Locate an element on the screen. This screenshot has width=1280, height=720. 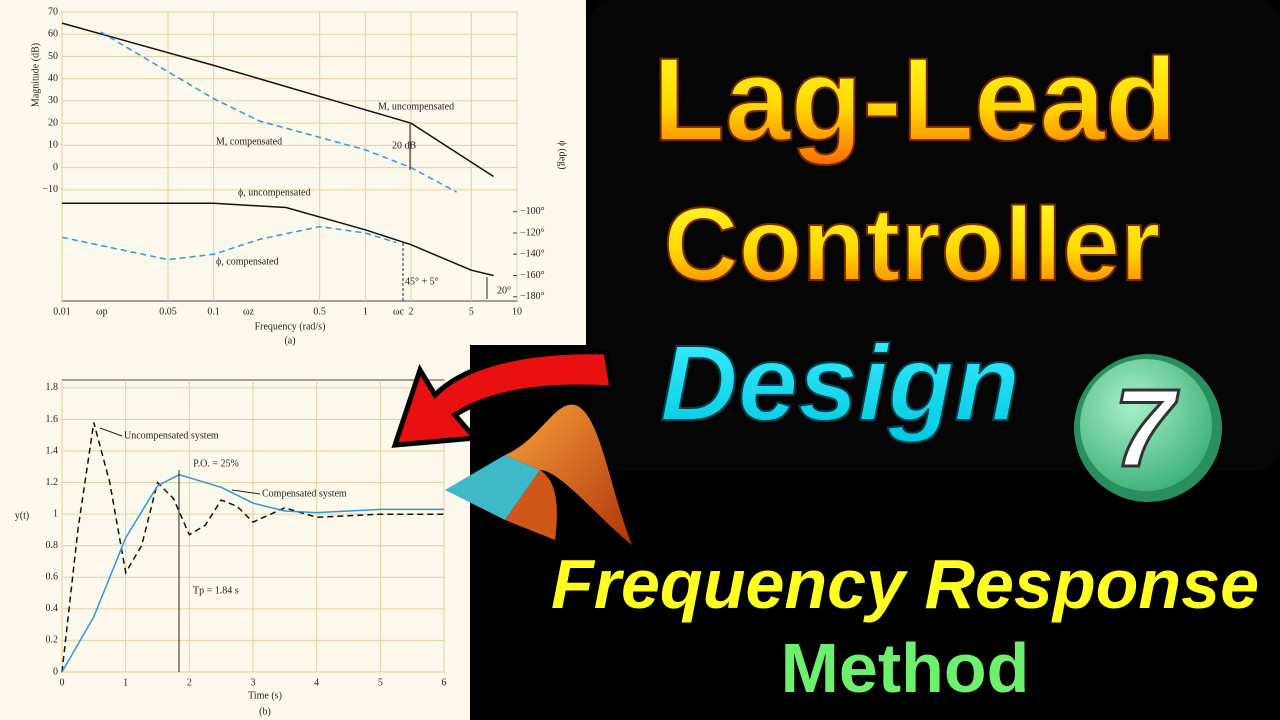
y-axis-label: Magnitude (dB) is located at coordinates (35, 75).